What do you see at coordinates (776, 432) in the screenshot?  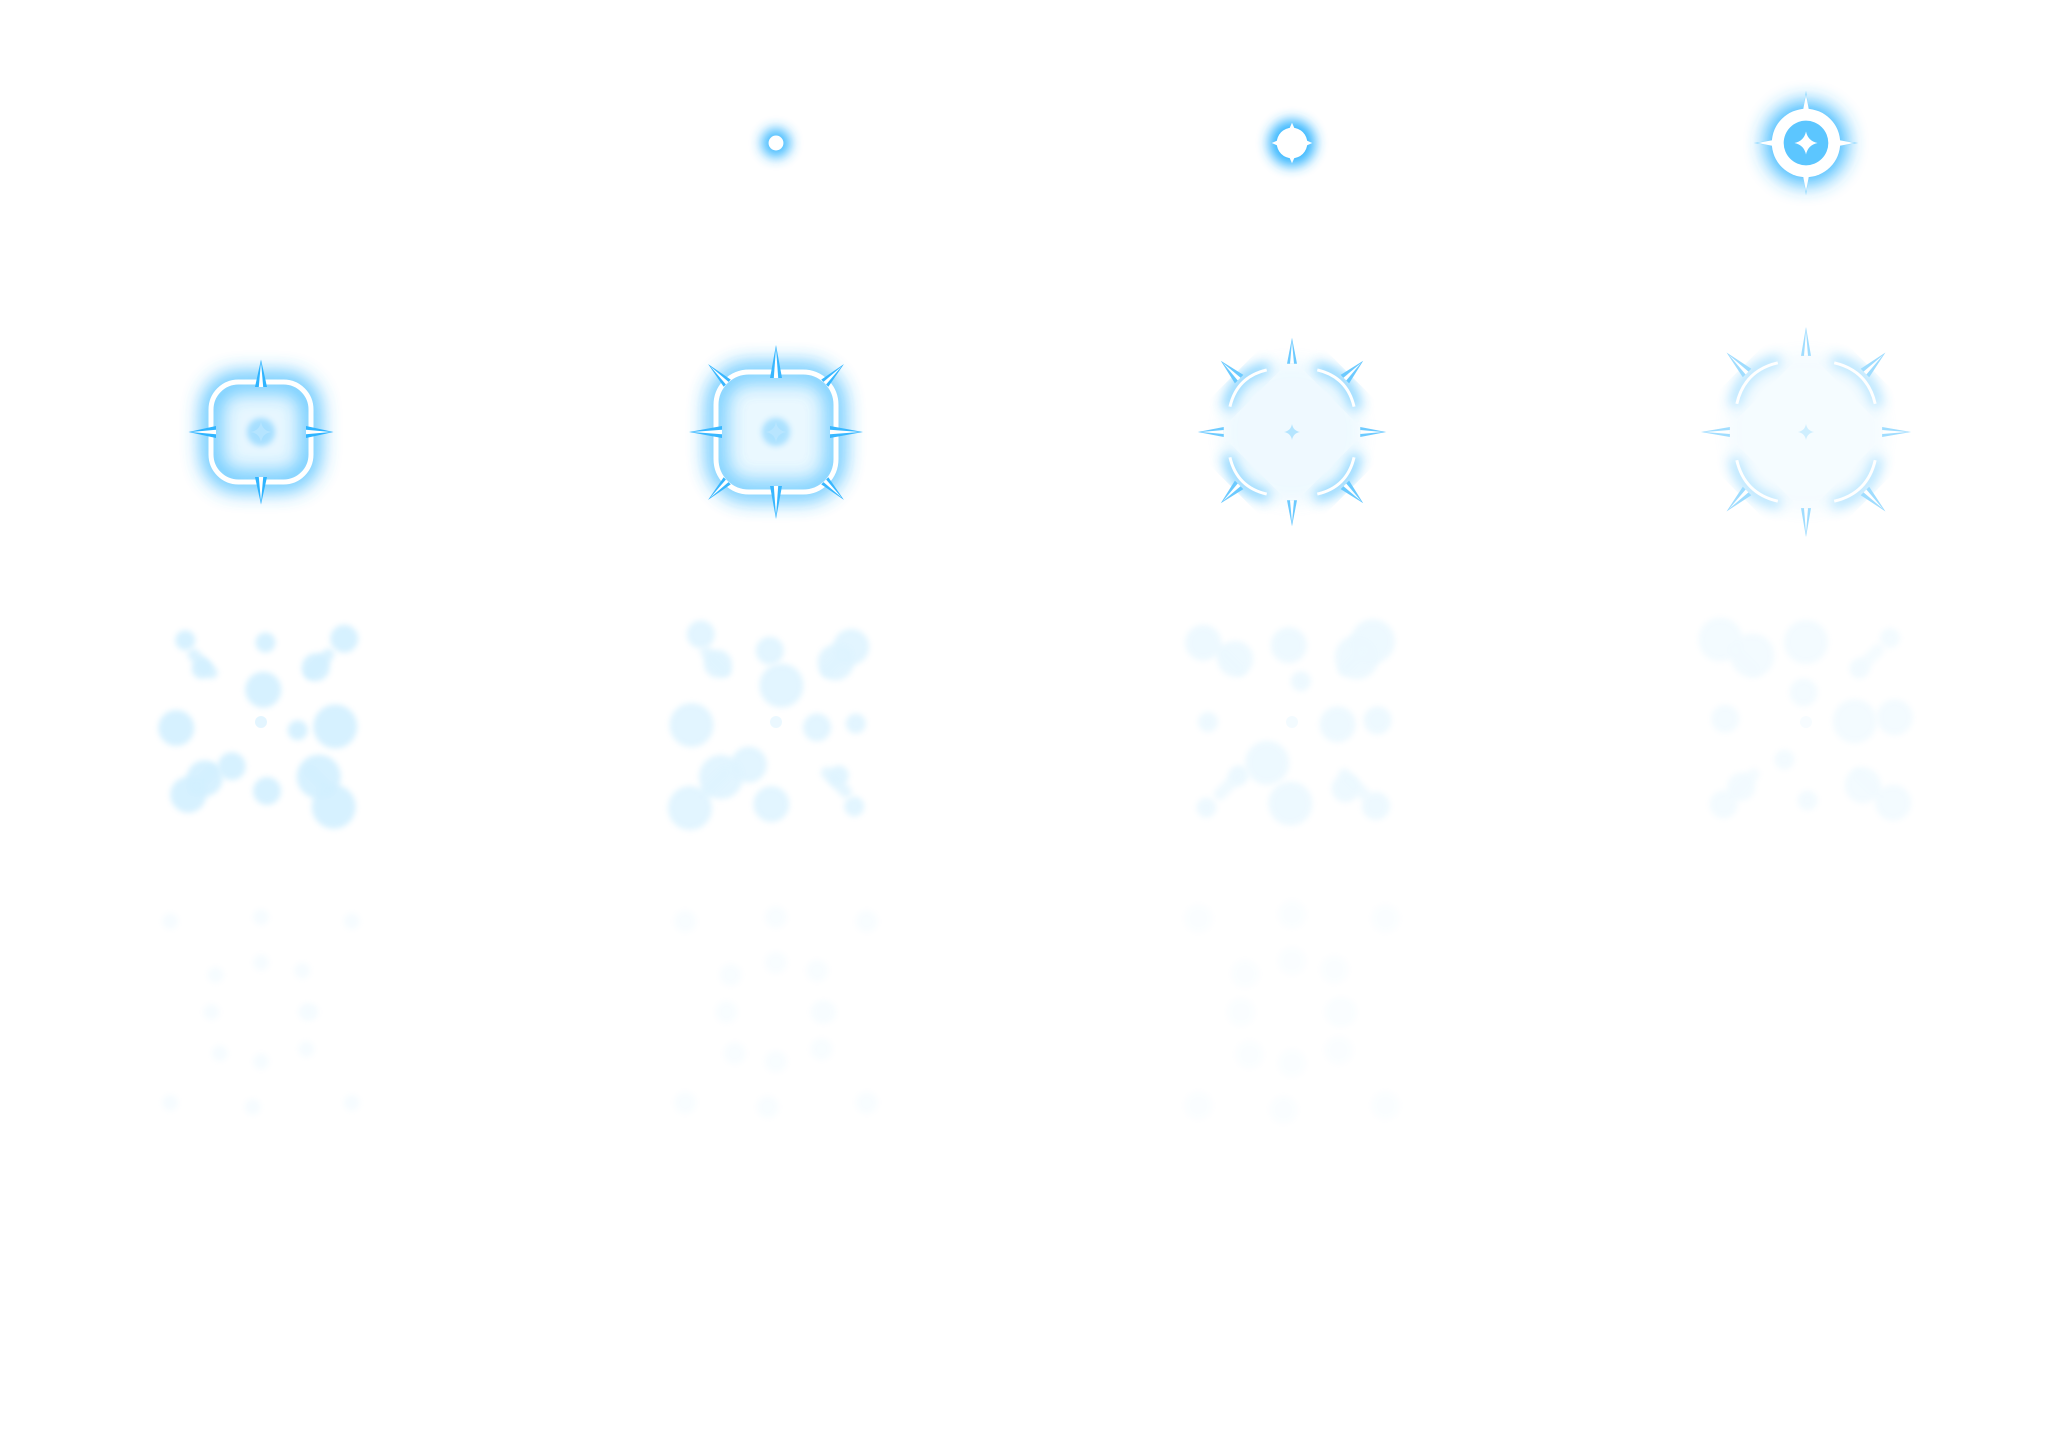 I see `frame-ring-large` at bounding box center [776, 432].